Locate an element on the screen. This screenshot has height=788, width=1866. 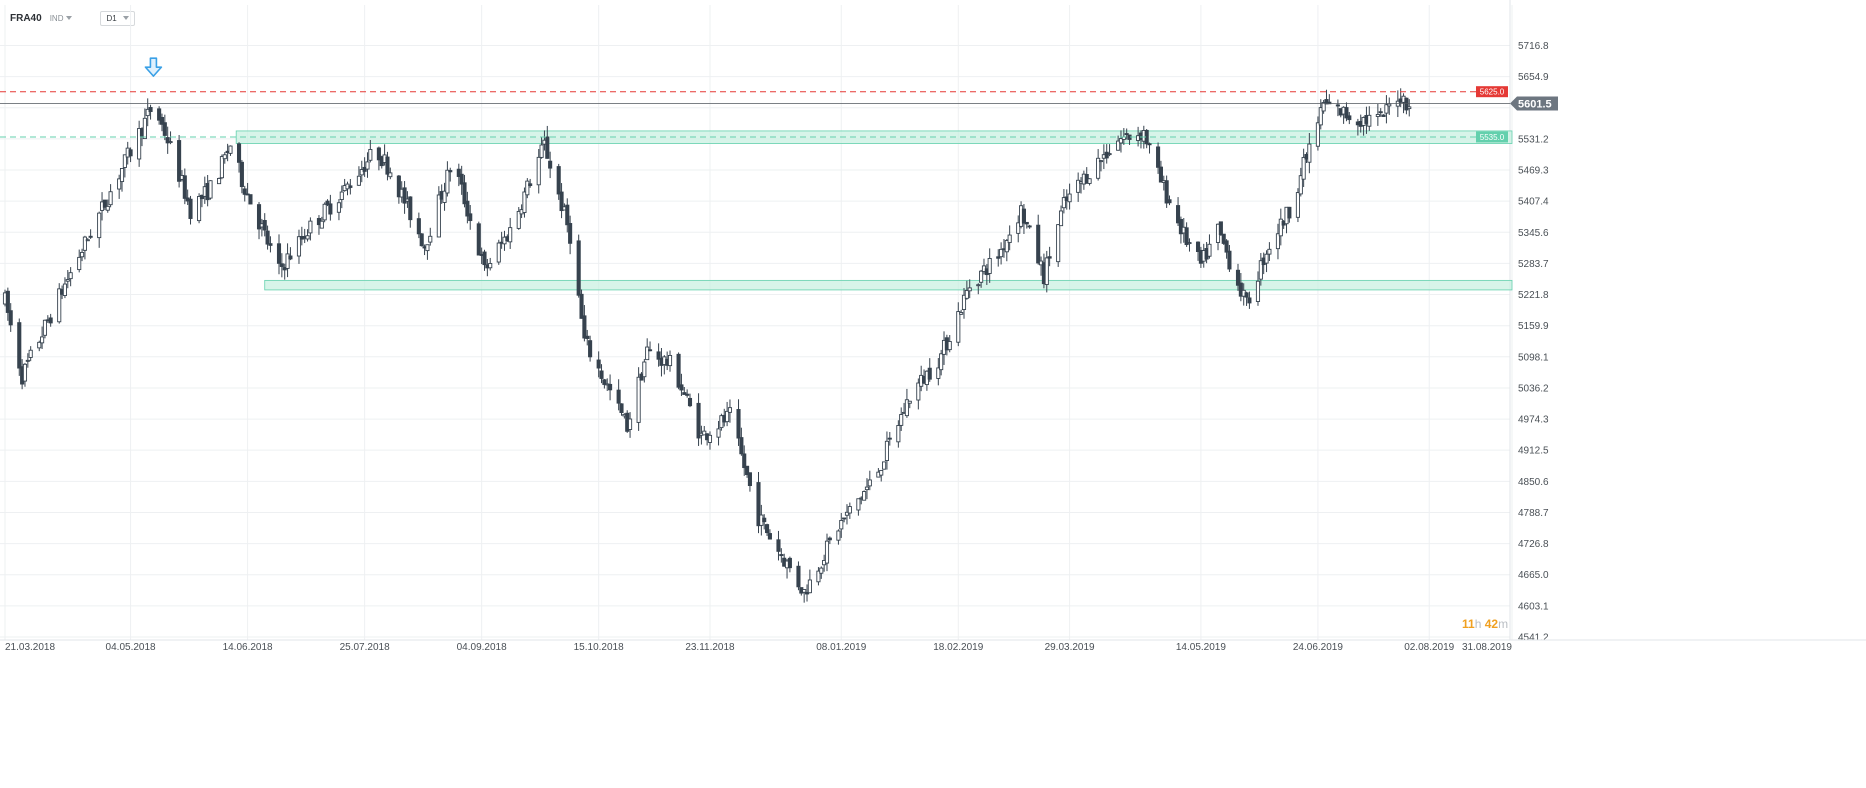
countdown-hours: 11 is located at coordinates (1468, 624).